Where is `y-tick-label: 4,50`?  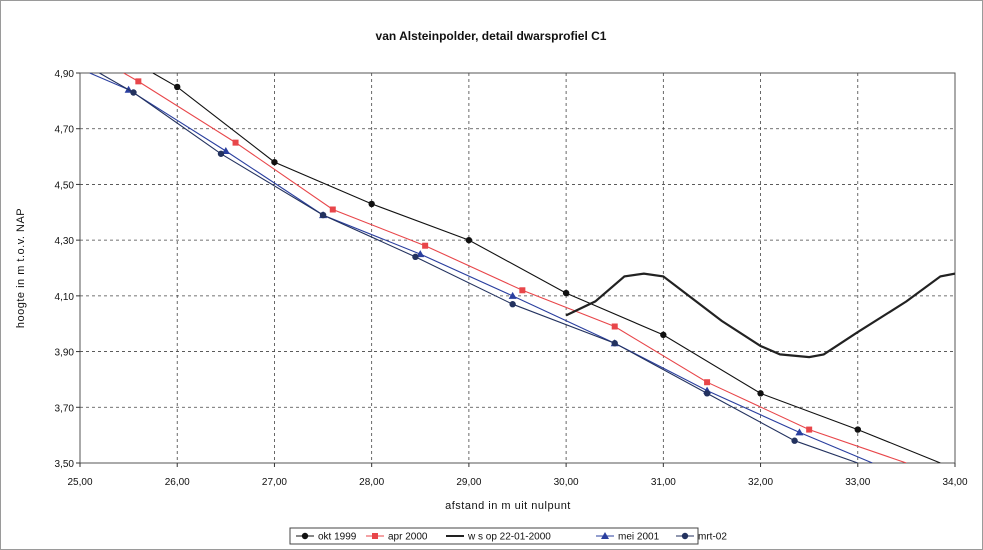
y-tick-label: 4,50 is located at coordinates (65, 185).